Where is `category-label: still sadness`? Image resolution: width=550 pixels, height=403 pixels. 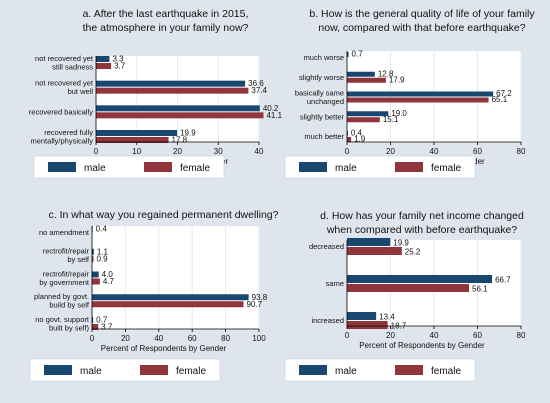
category-label: still sadness is located at coordinates (72, 66).